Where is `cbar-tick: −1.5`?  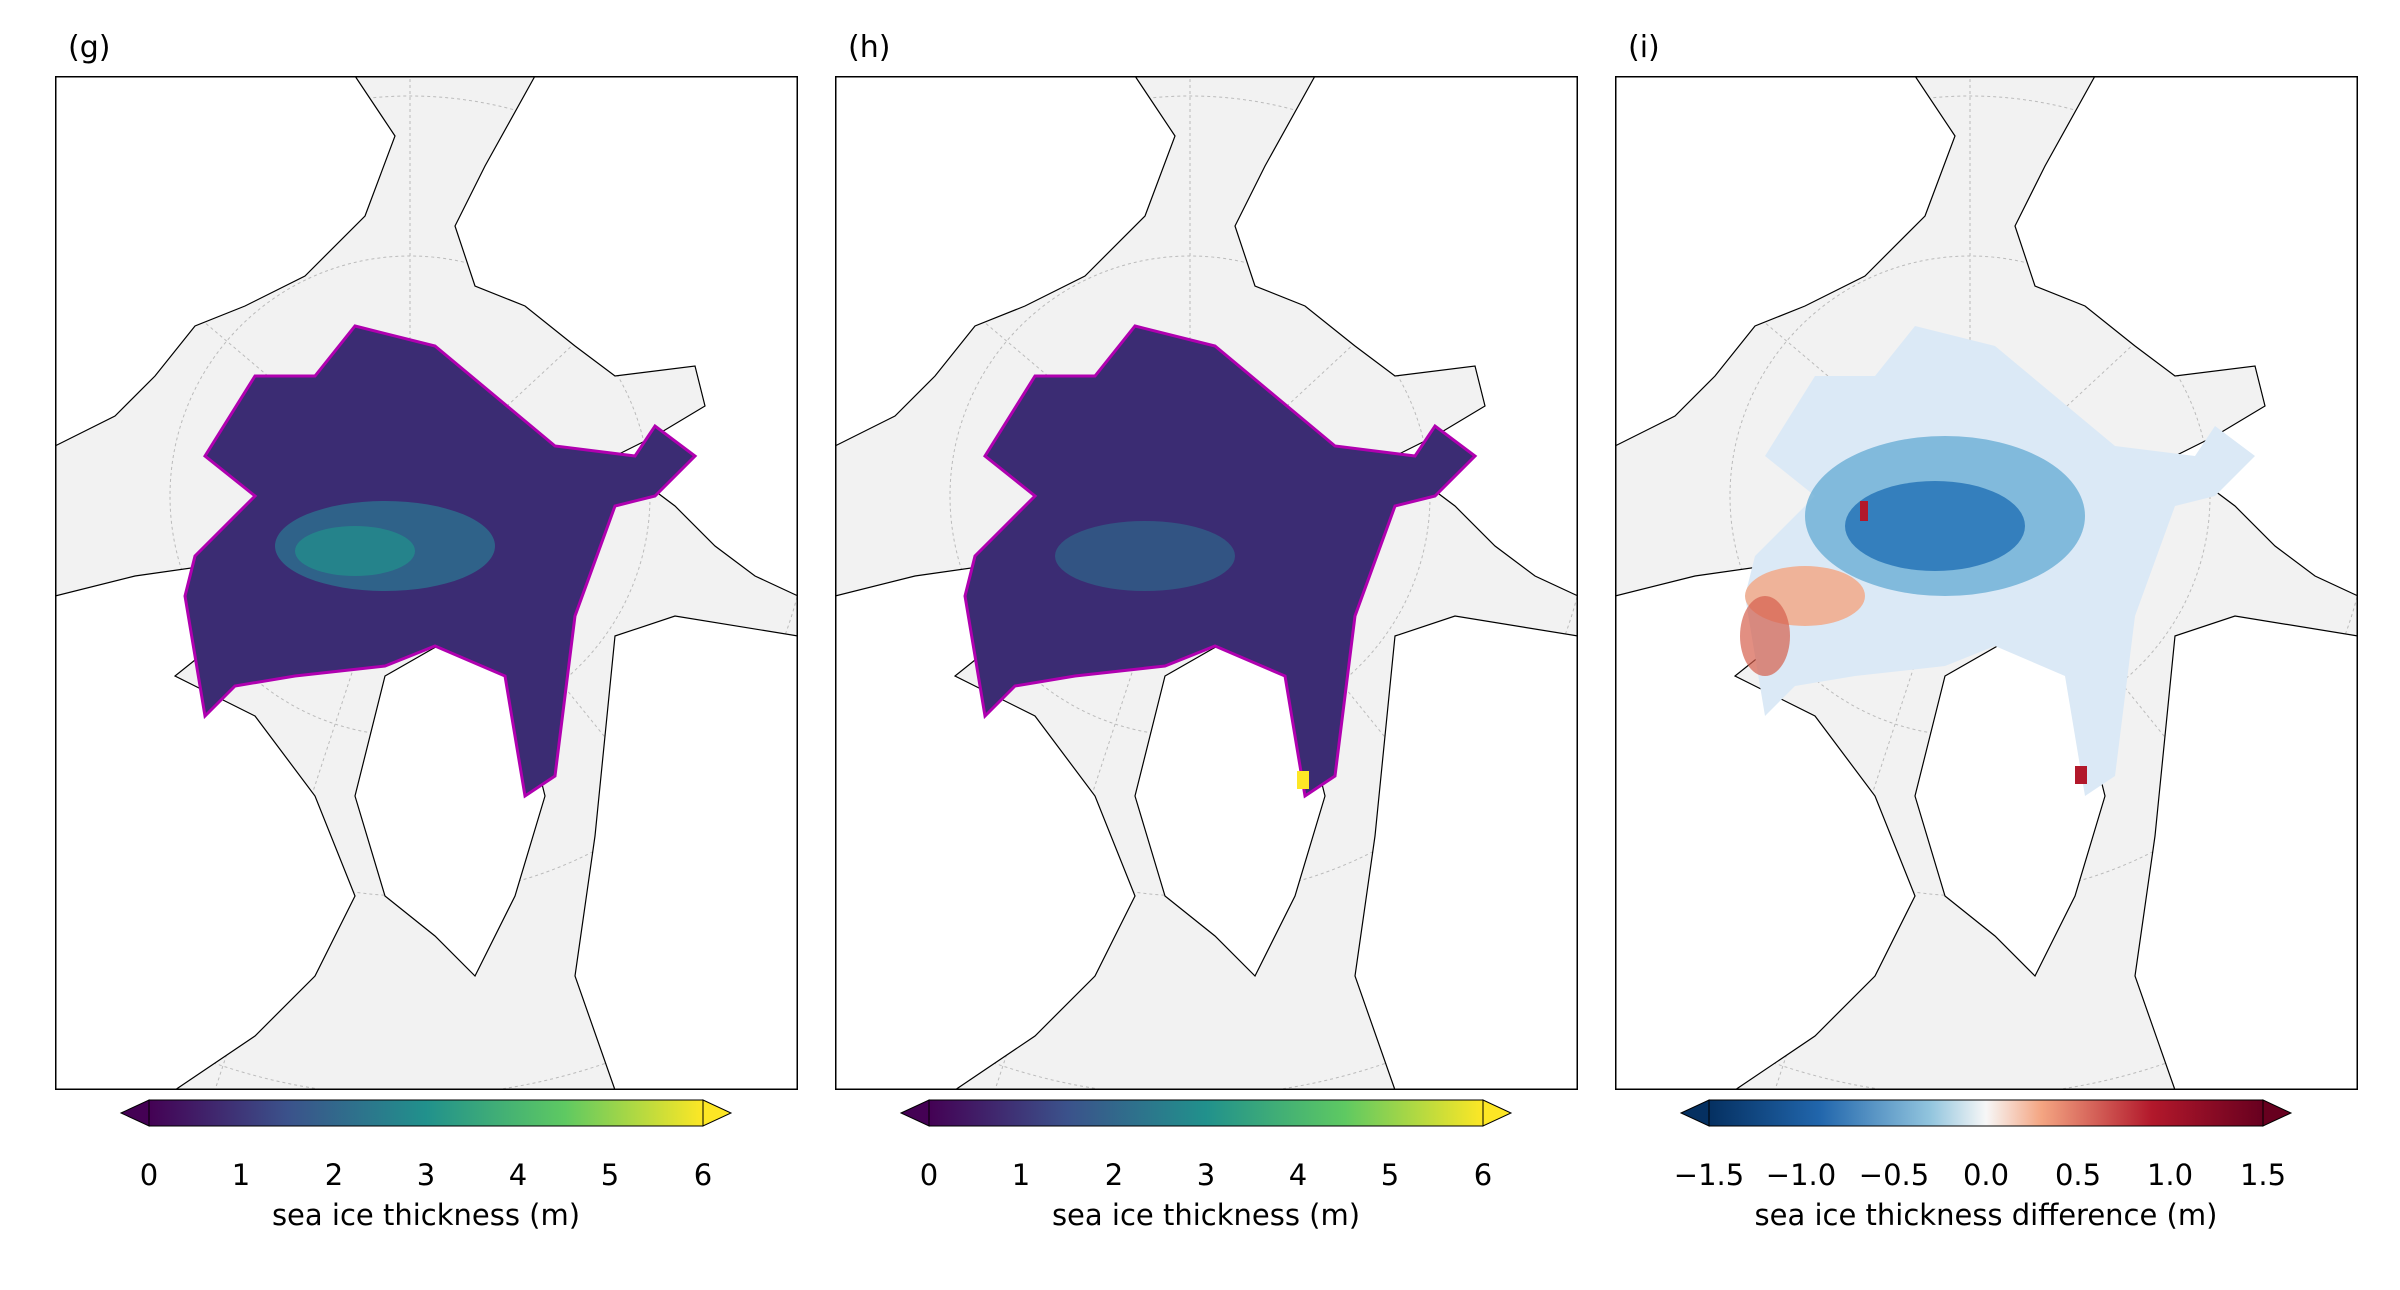
cbar-tick: −1.5 is located at coordinates (1709, 1175).